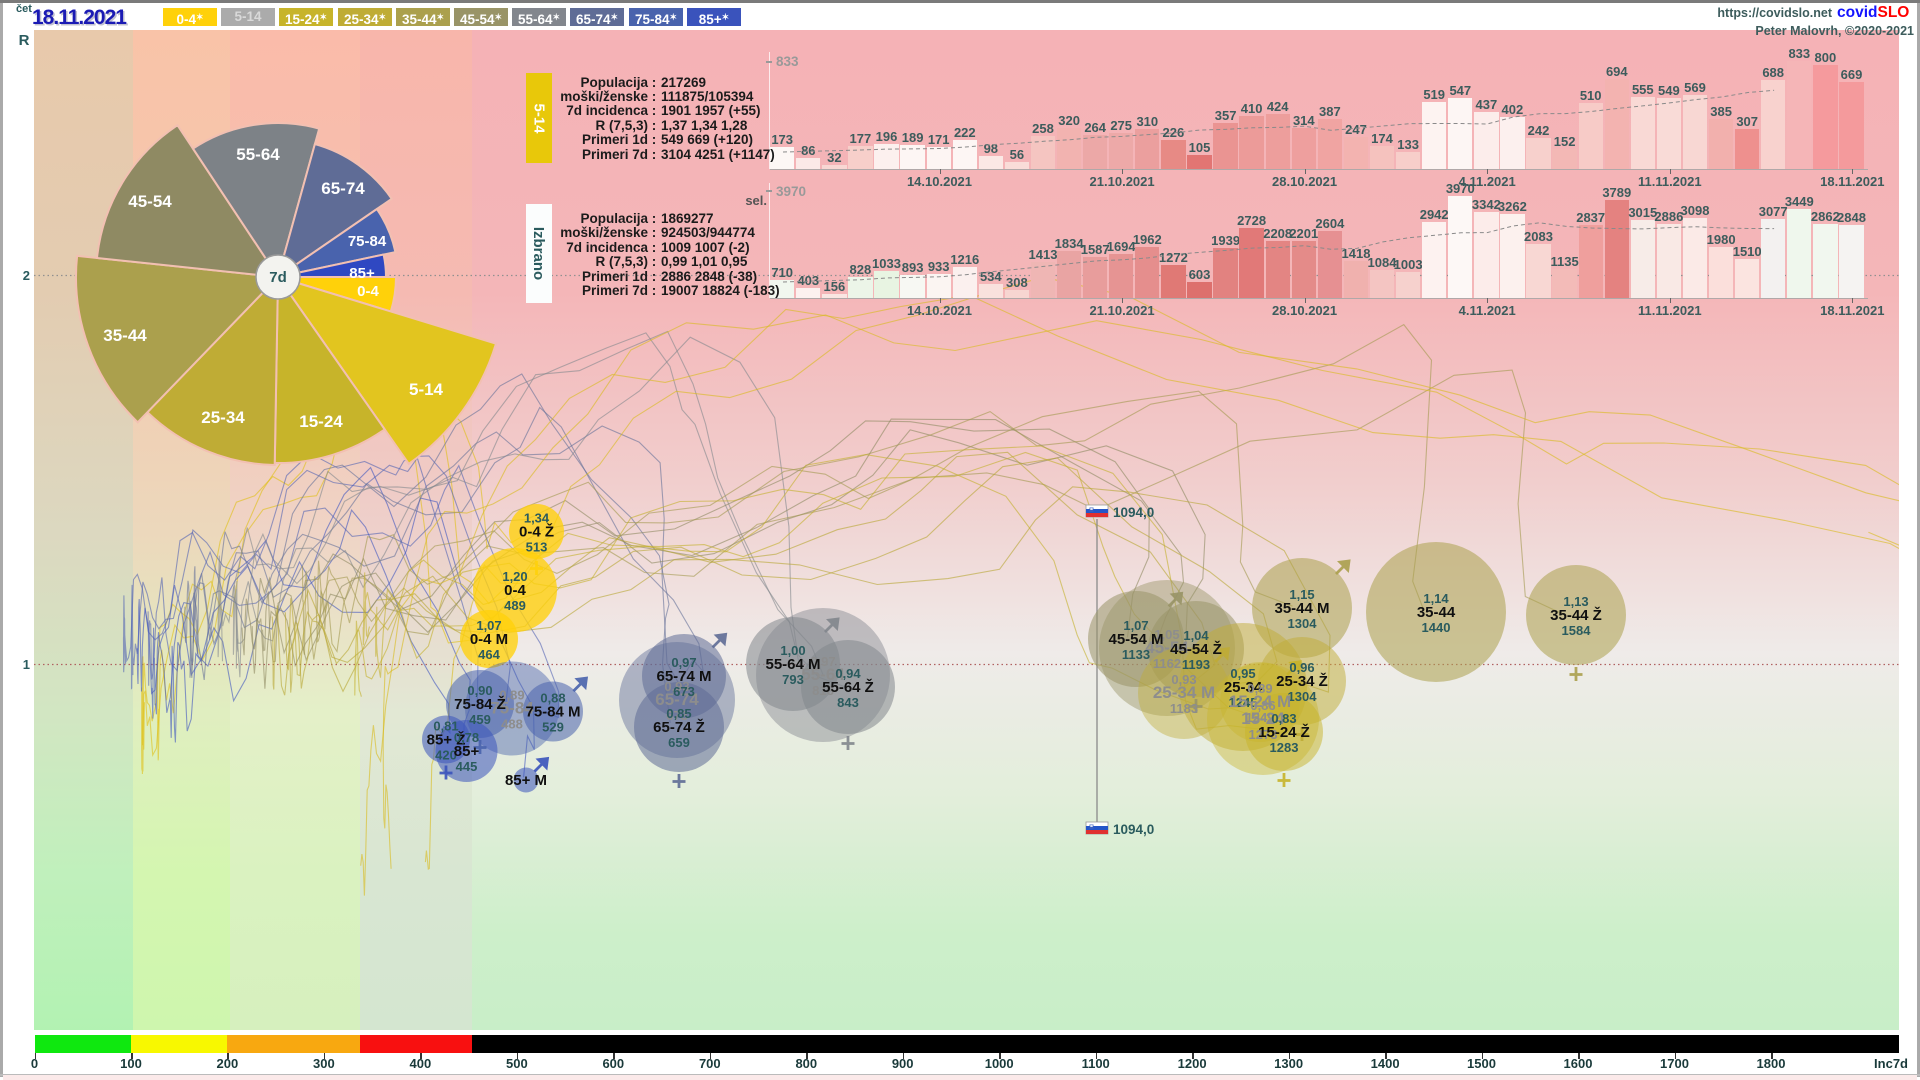  I want to click on svg-text: 75-84 M, so click(552, 712).